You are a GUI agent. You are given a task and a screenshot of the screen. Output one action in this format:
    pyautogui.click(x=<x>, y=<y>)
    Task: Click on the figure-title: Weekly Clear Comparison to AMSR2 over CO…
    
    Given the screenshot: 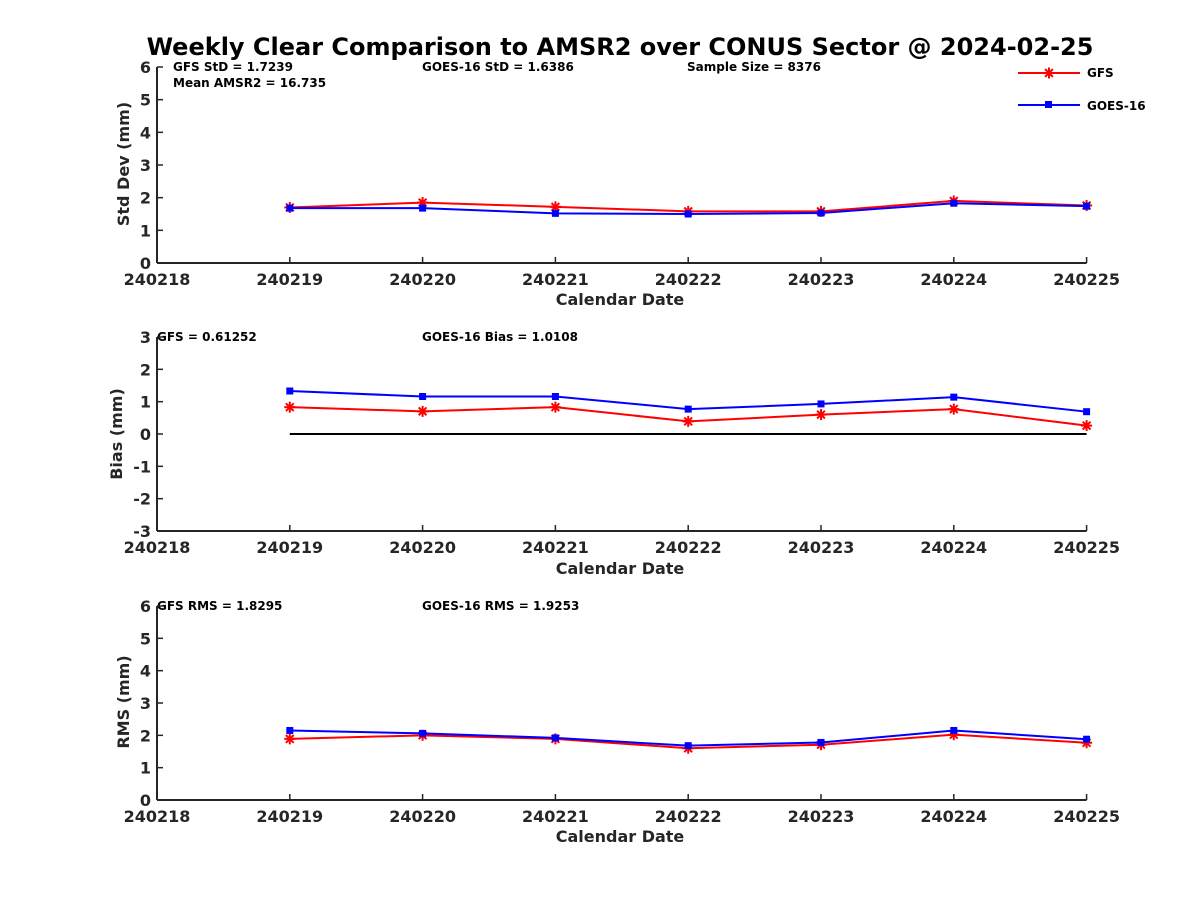 What is the action you would take?
    pyautogui.click(x=620, y=47)
    